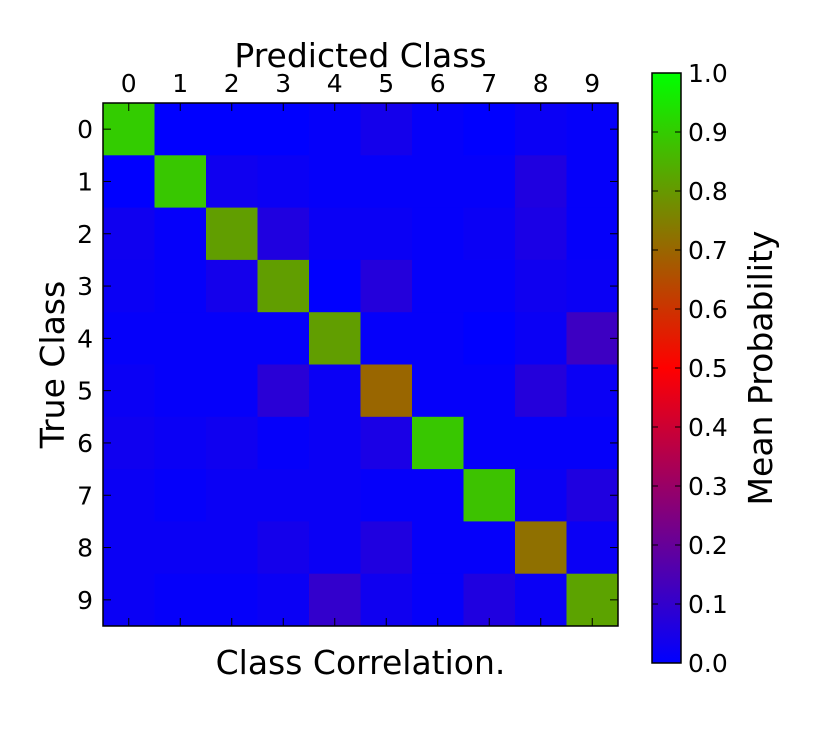  What do you see at coordinates (180, 83) in the screenshot?
I see `x-tick-label: 1` at bounding box center [180, 83].